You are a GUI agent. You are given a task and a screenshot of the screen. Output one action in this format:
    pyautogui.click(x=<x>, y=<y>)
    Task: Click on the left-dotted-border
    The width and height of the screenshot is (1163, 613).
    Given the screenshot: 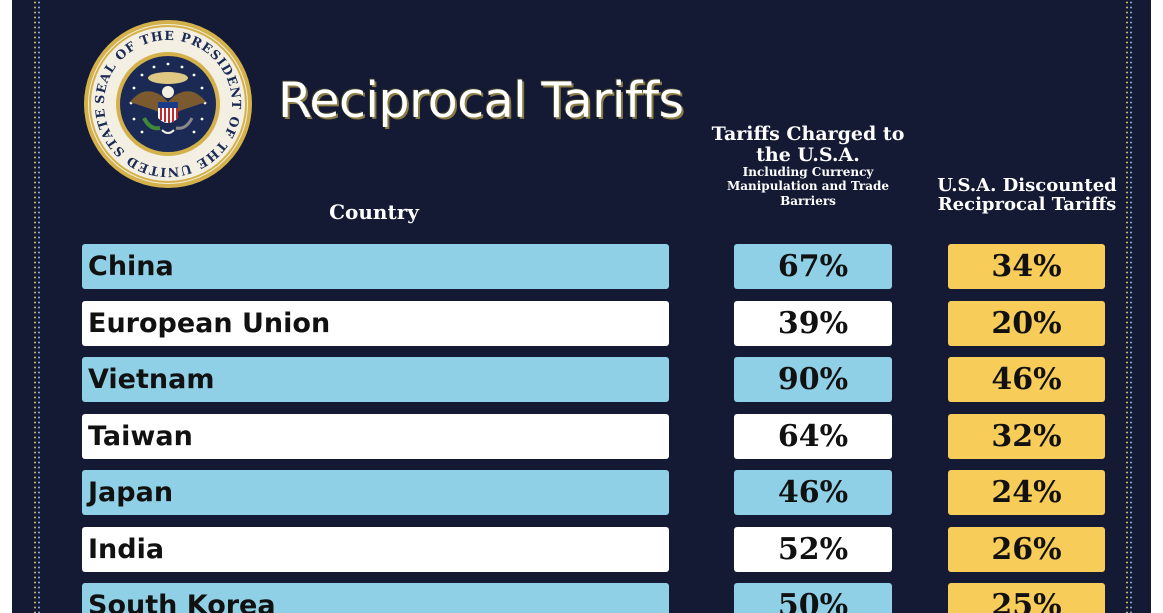 What is the action you would take?
    pyautogui.click(x=37, y=306)
    